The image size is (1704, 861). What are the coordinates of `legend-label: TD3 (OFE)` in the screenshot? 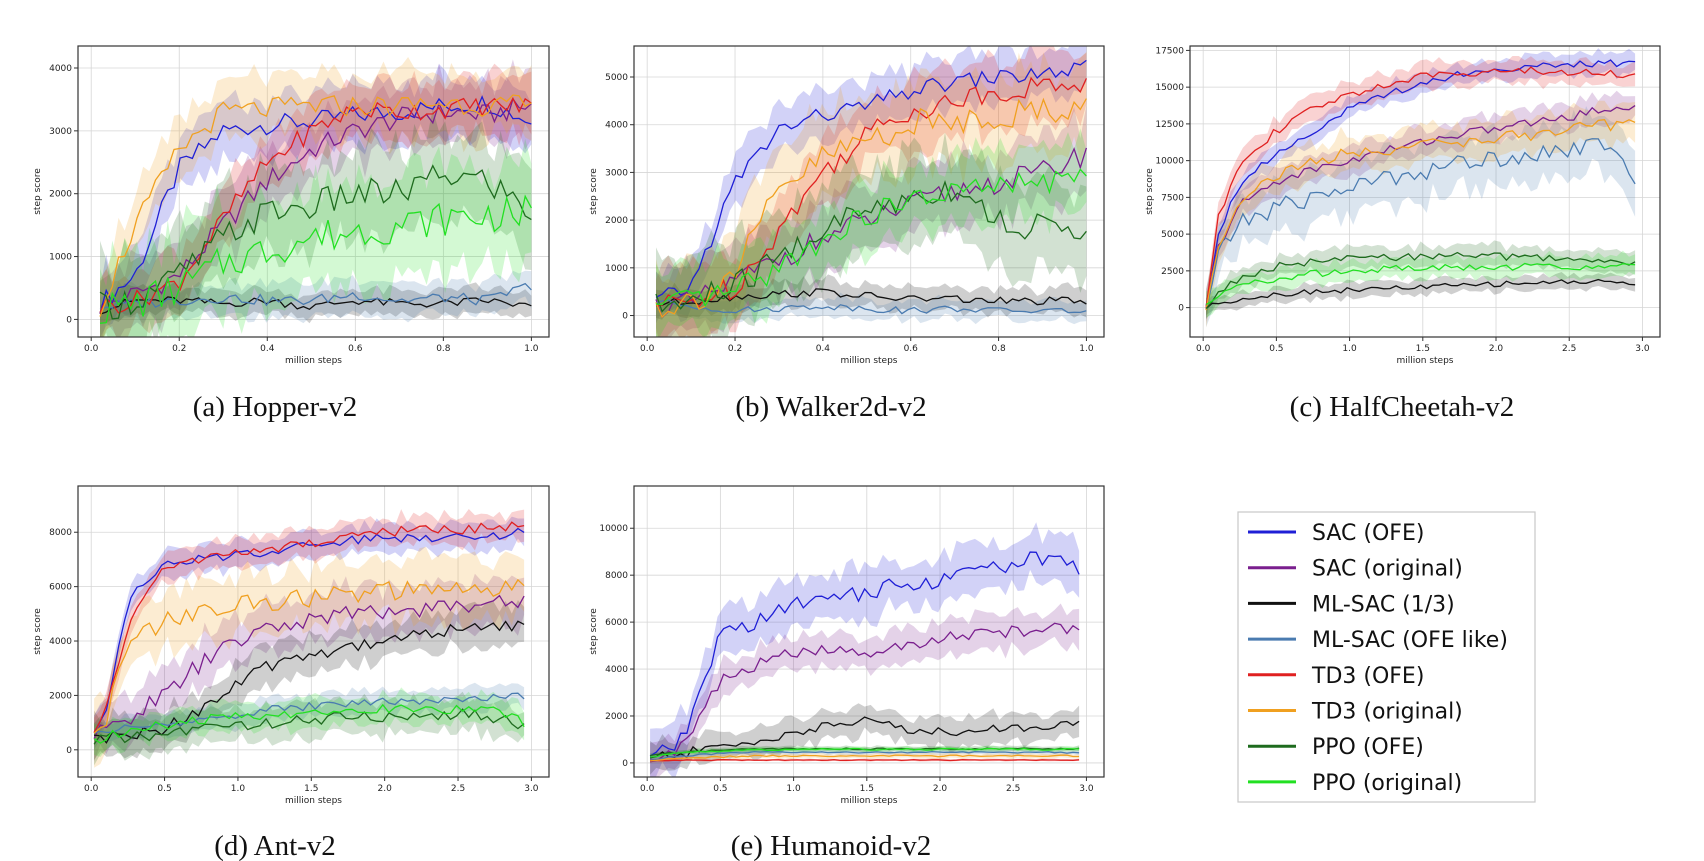 It's located at (1367, 676).